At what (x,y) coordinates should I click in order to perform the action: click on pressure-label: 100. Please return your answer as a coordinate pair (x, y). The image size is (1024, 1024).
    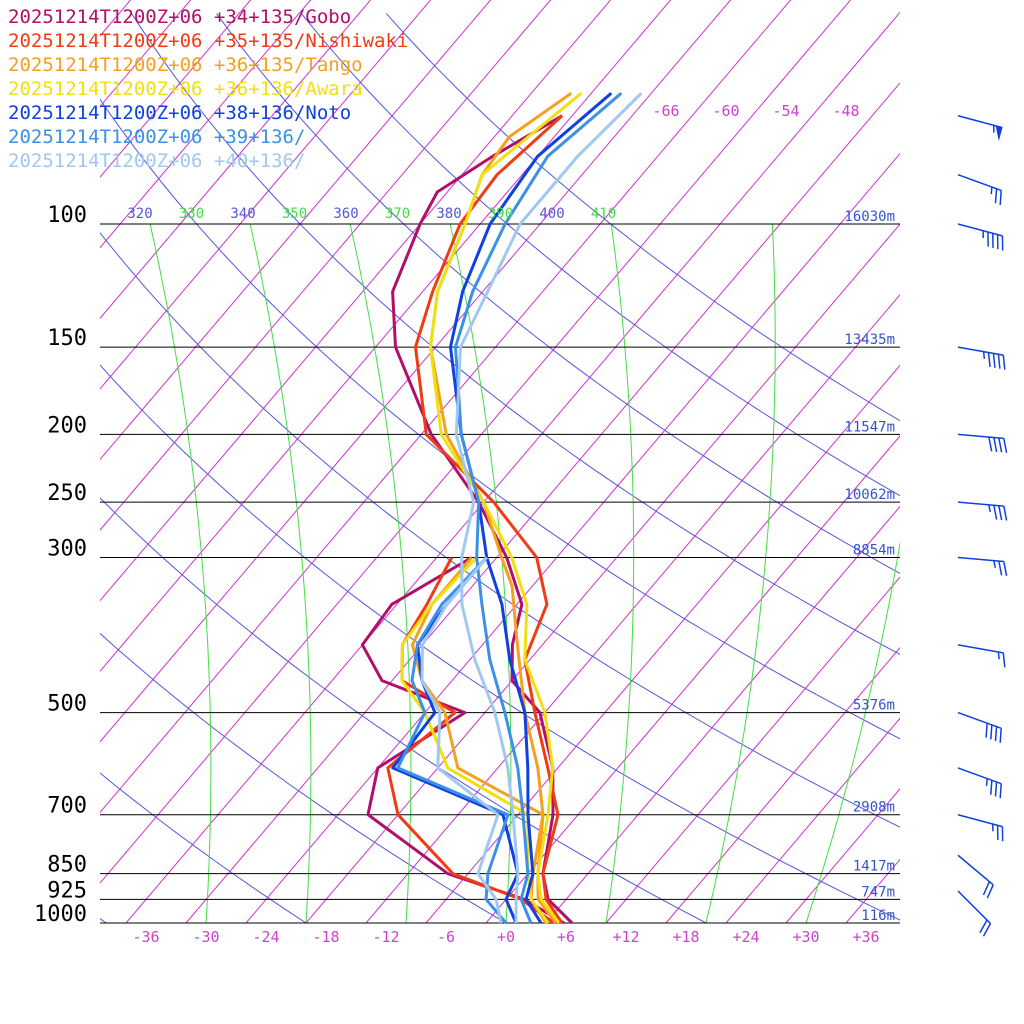
    Looking at the image, I should click on (67, 215).